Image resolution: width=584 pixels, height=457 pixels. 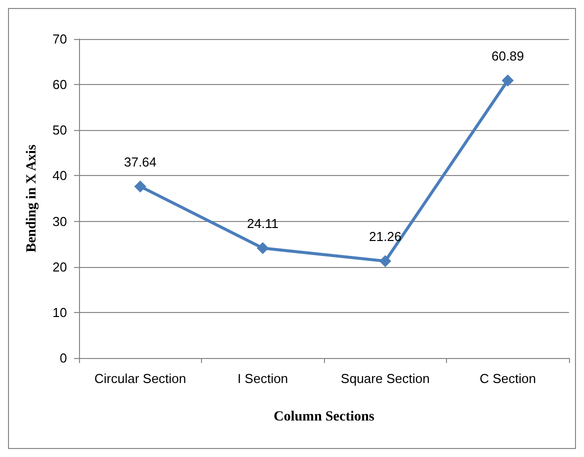 I want to click on y-tick-label: 50, so click(x=59, y=130).